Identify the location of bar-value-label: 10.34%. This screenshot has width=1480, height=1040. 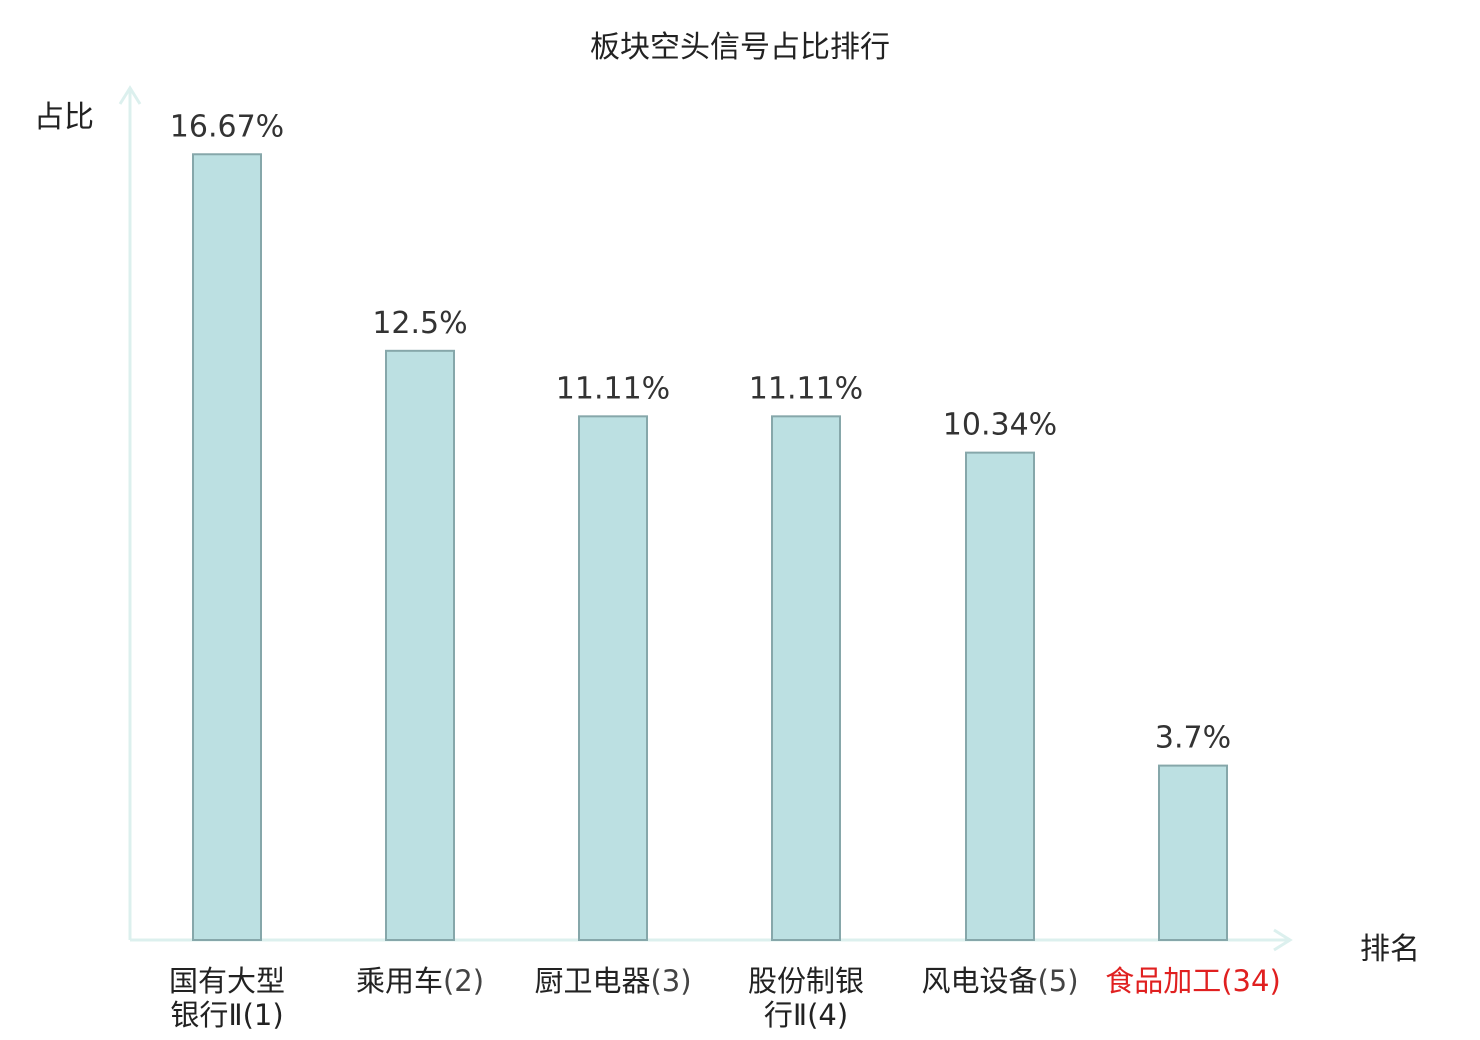
(1000, 425).